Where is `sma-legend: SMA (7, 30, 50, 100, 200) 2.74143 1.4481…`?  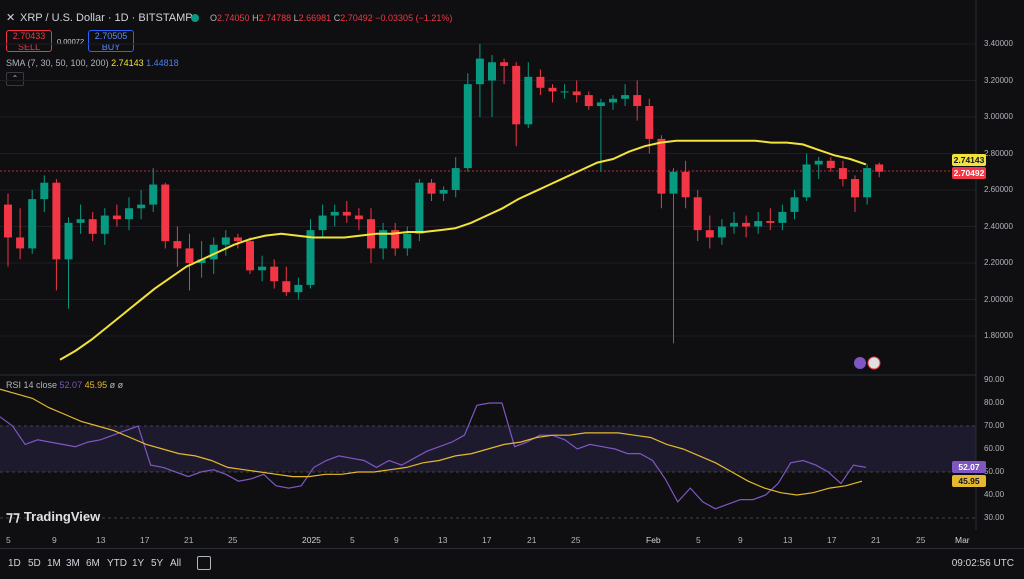 sma-legend: SMA (7, 30, 50, 100, 200) 2.74143 1.4481… is located at coordinates (92, 63).